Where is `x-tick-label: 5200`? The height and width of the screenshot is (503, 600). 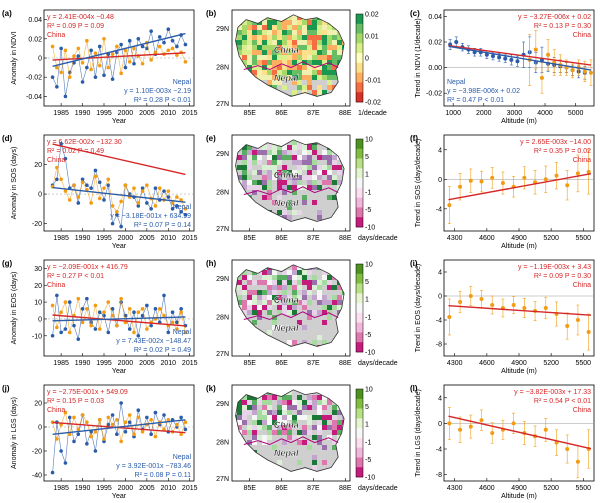
x-tick-label: 5200 is located at coordinates (551, 238).